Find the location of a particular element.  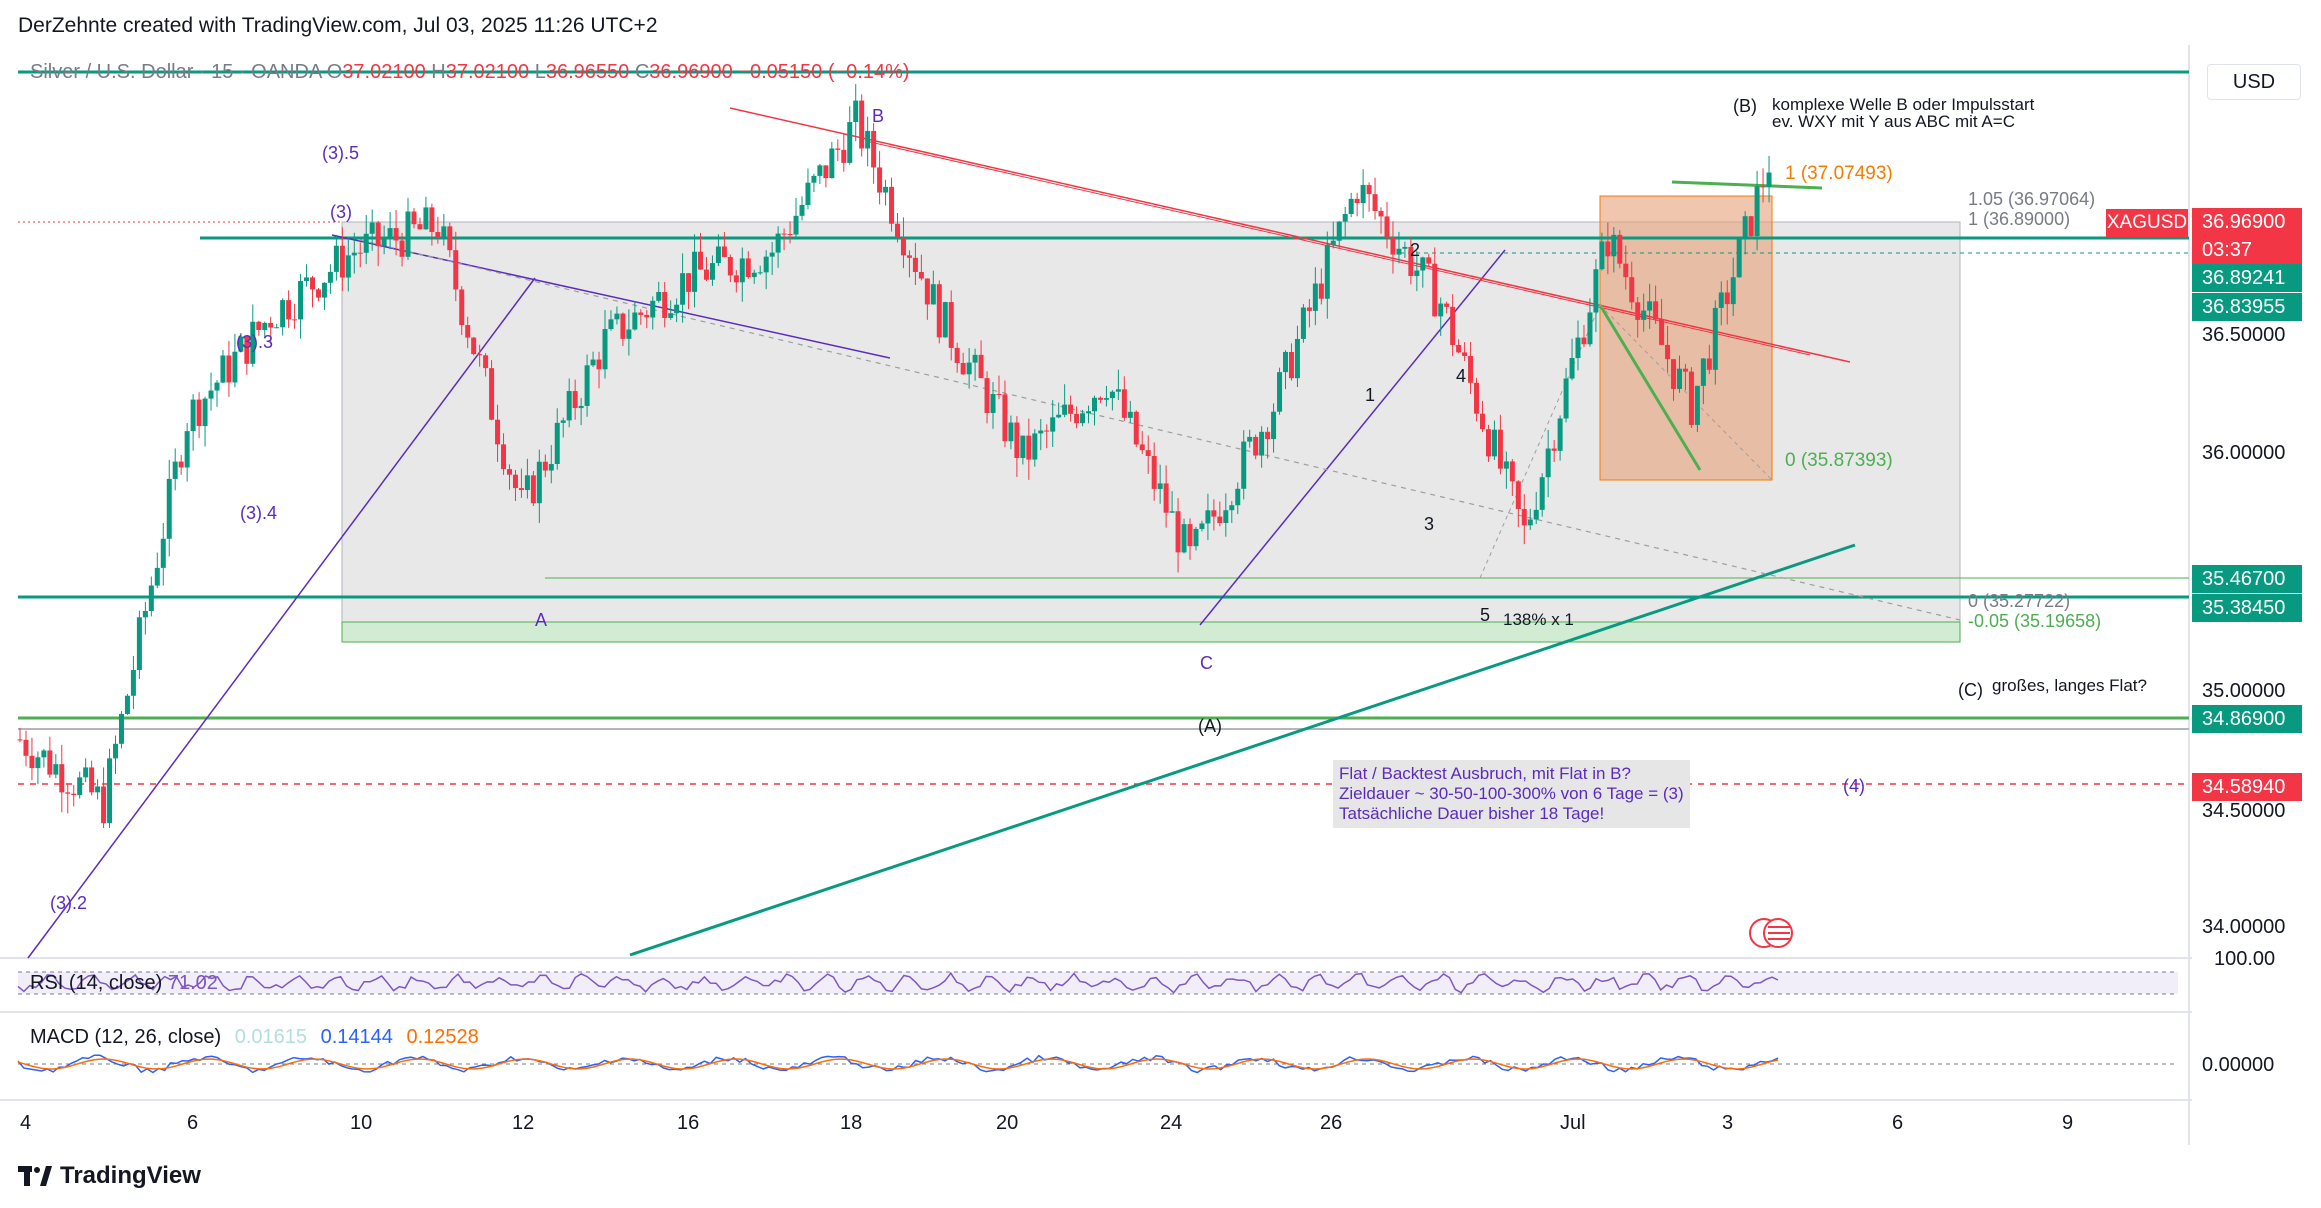

macd-line is located at coordinates (898, 1064).